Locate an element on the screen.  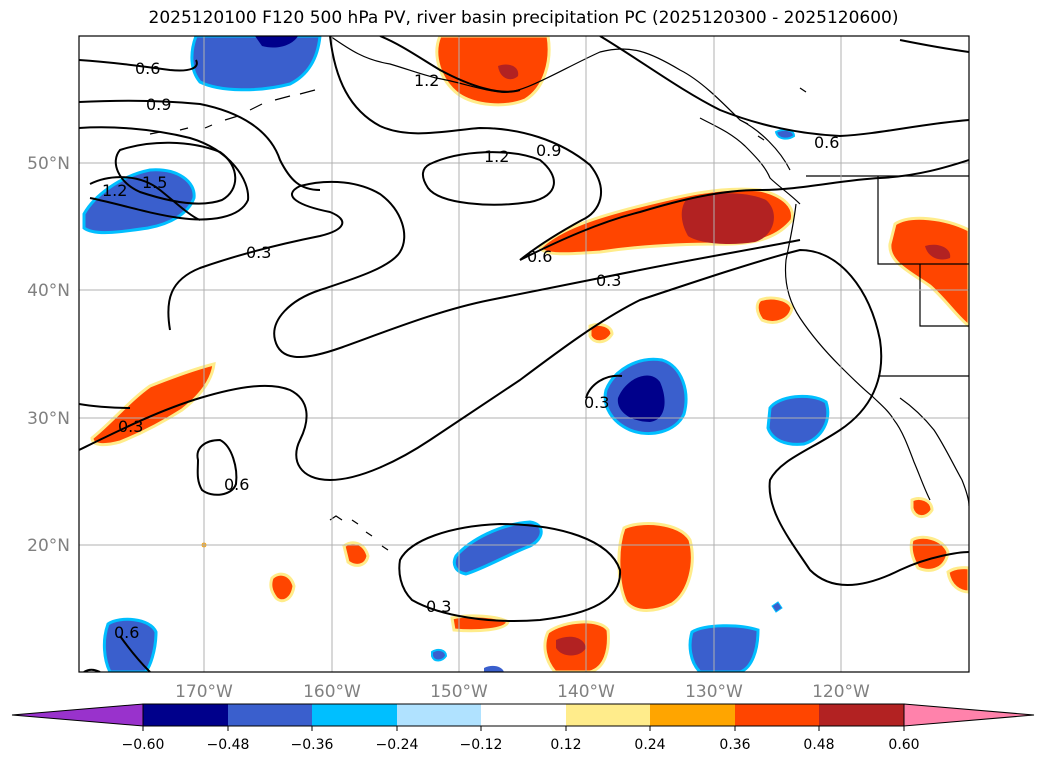
lat-tick-label: 50°N is located at coordinates (48, 164).